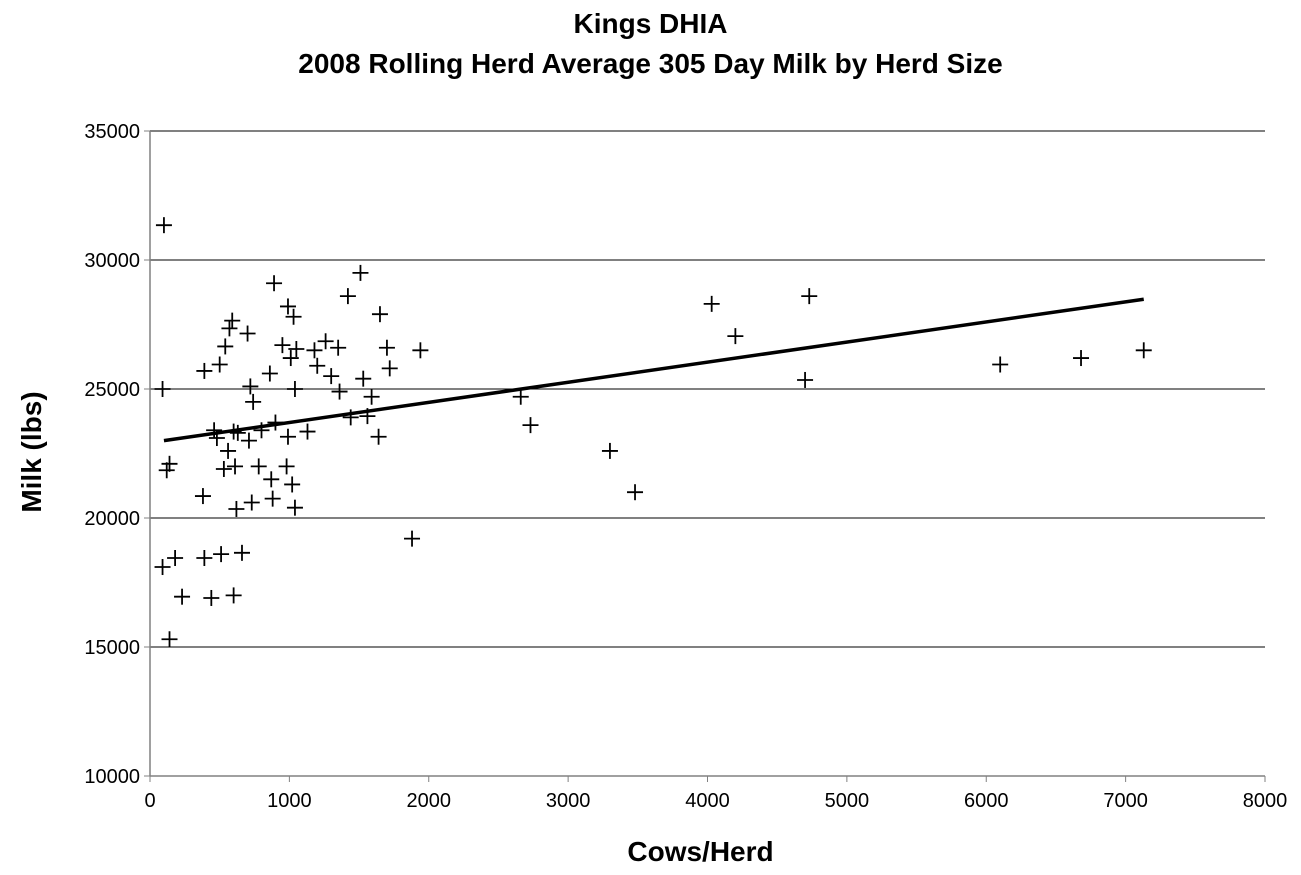  Describe the element at coordinates (700, 851) in the screenshot. I see `x-axis-label: Cows/Herd` at that location.